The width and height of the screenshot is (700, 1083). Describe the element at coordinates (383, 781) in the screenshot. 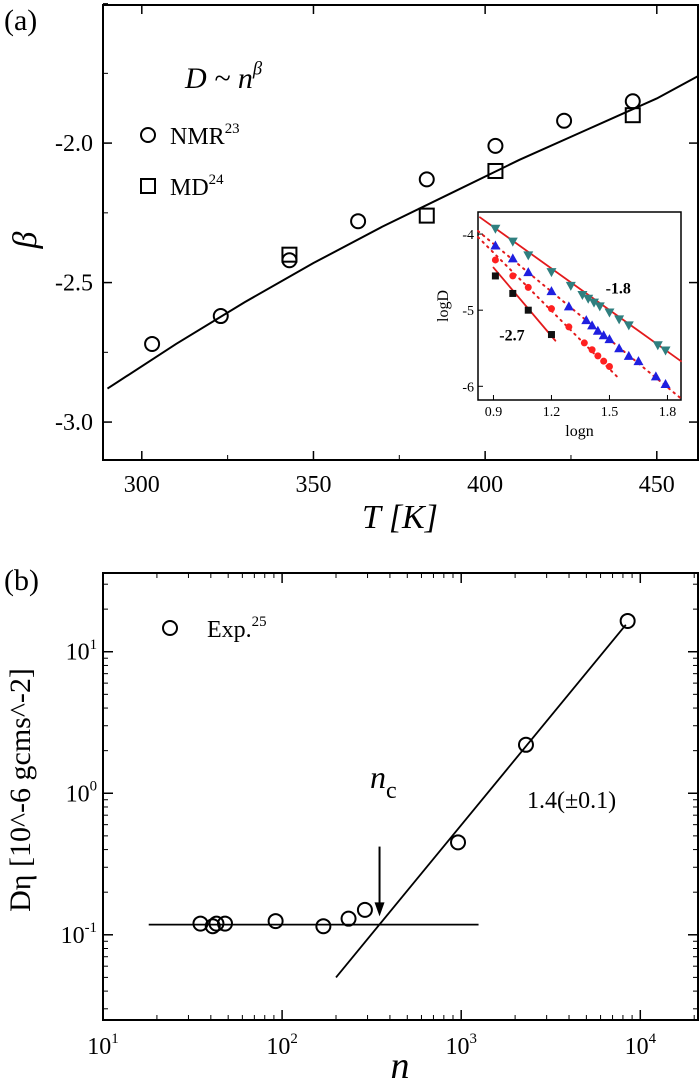

I see `nc-label: nc` at that location.